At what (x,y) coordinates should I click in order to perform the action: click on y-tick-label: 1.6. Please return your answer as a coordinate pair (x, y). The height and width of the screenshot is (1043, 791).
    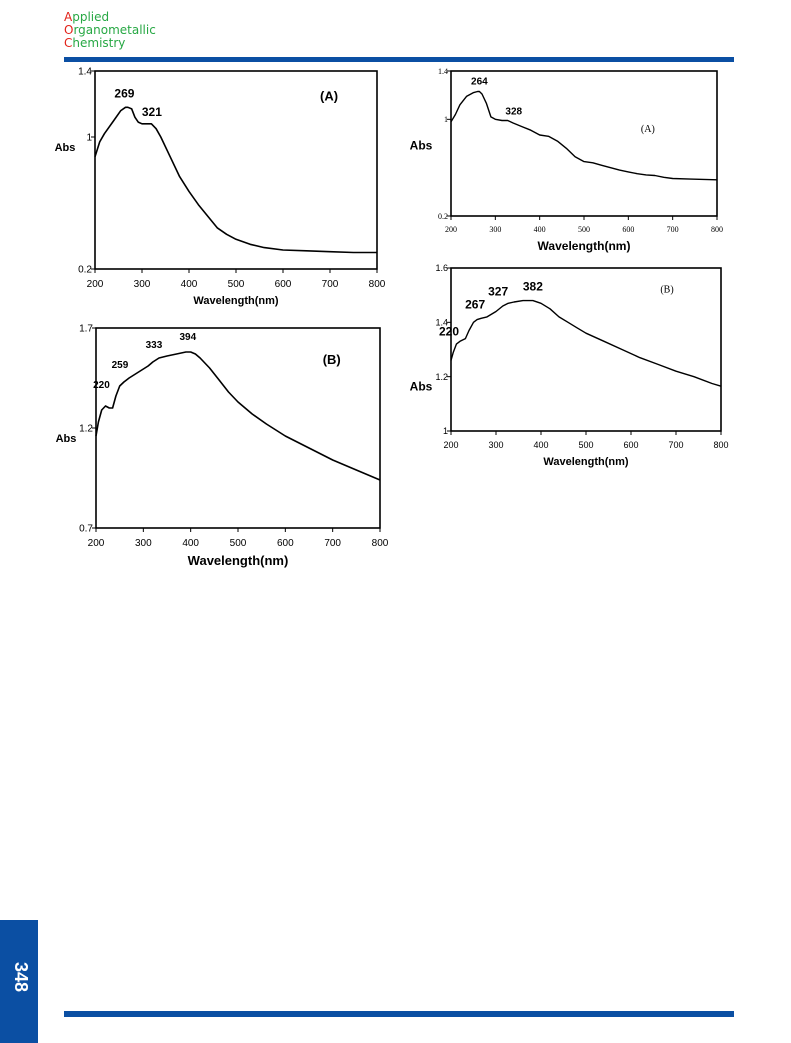
    Looking at the image, I should click on (441, 268).